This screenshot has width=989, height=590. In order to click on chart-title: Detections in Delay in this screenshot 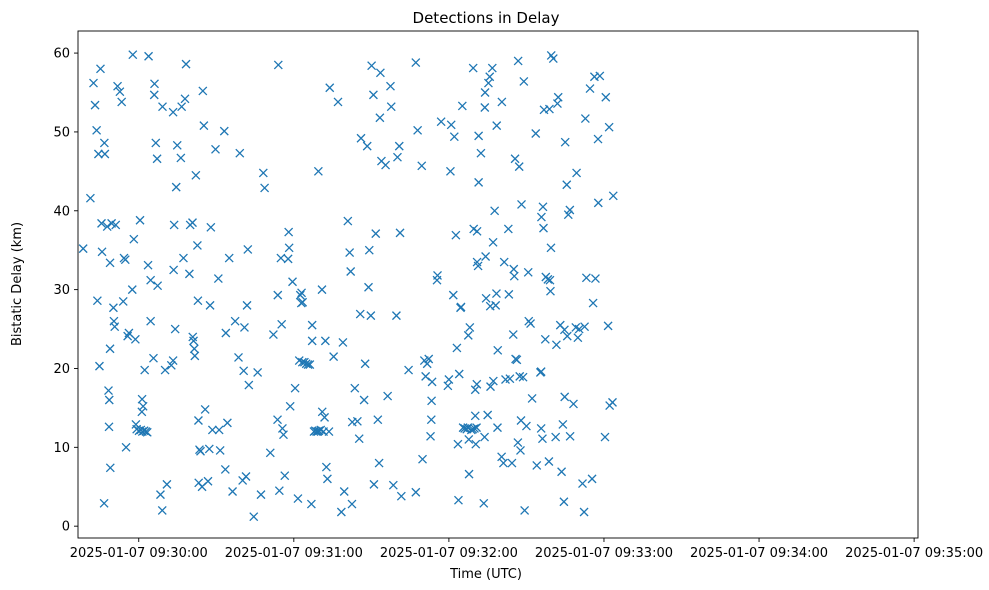, I will do `click(486, 18)`.